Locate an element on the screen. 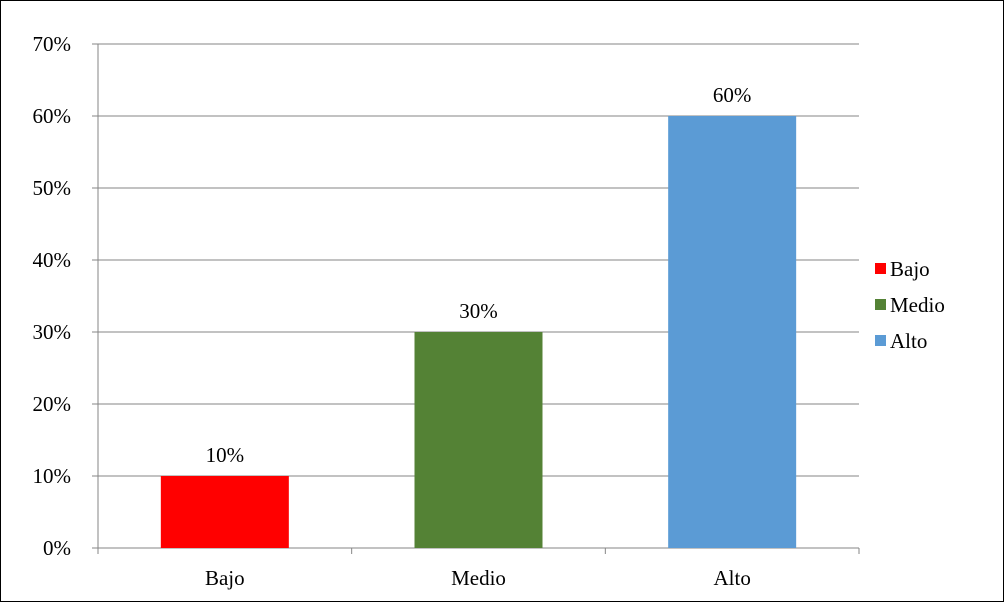 The width and height of the screenshot is (1004, 602). x-category-label: Medio is located at coordinates (478, 578).